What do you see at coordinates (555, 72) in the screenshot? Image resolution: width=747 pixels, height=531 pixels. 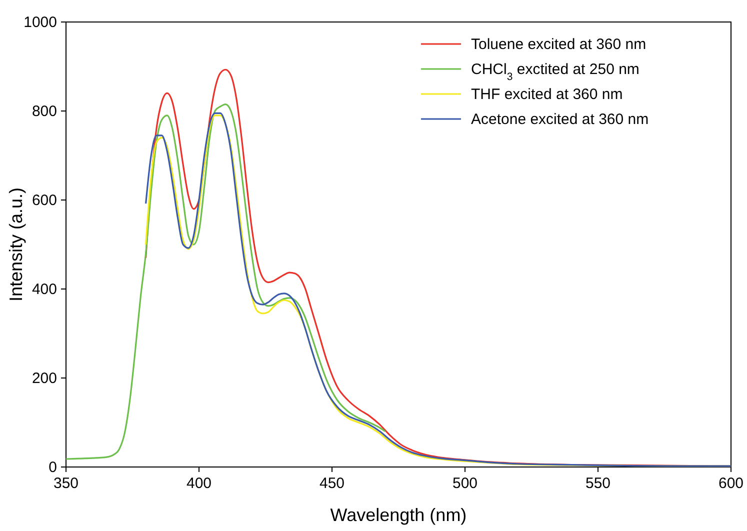 I see `legend-label: CHCl$_{3}$ exctited at 250 nm` at bounding box center [555, 72].